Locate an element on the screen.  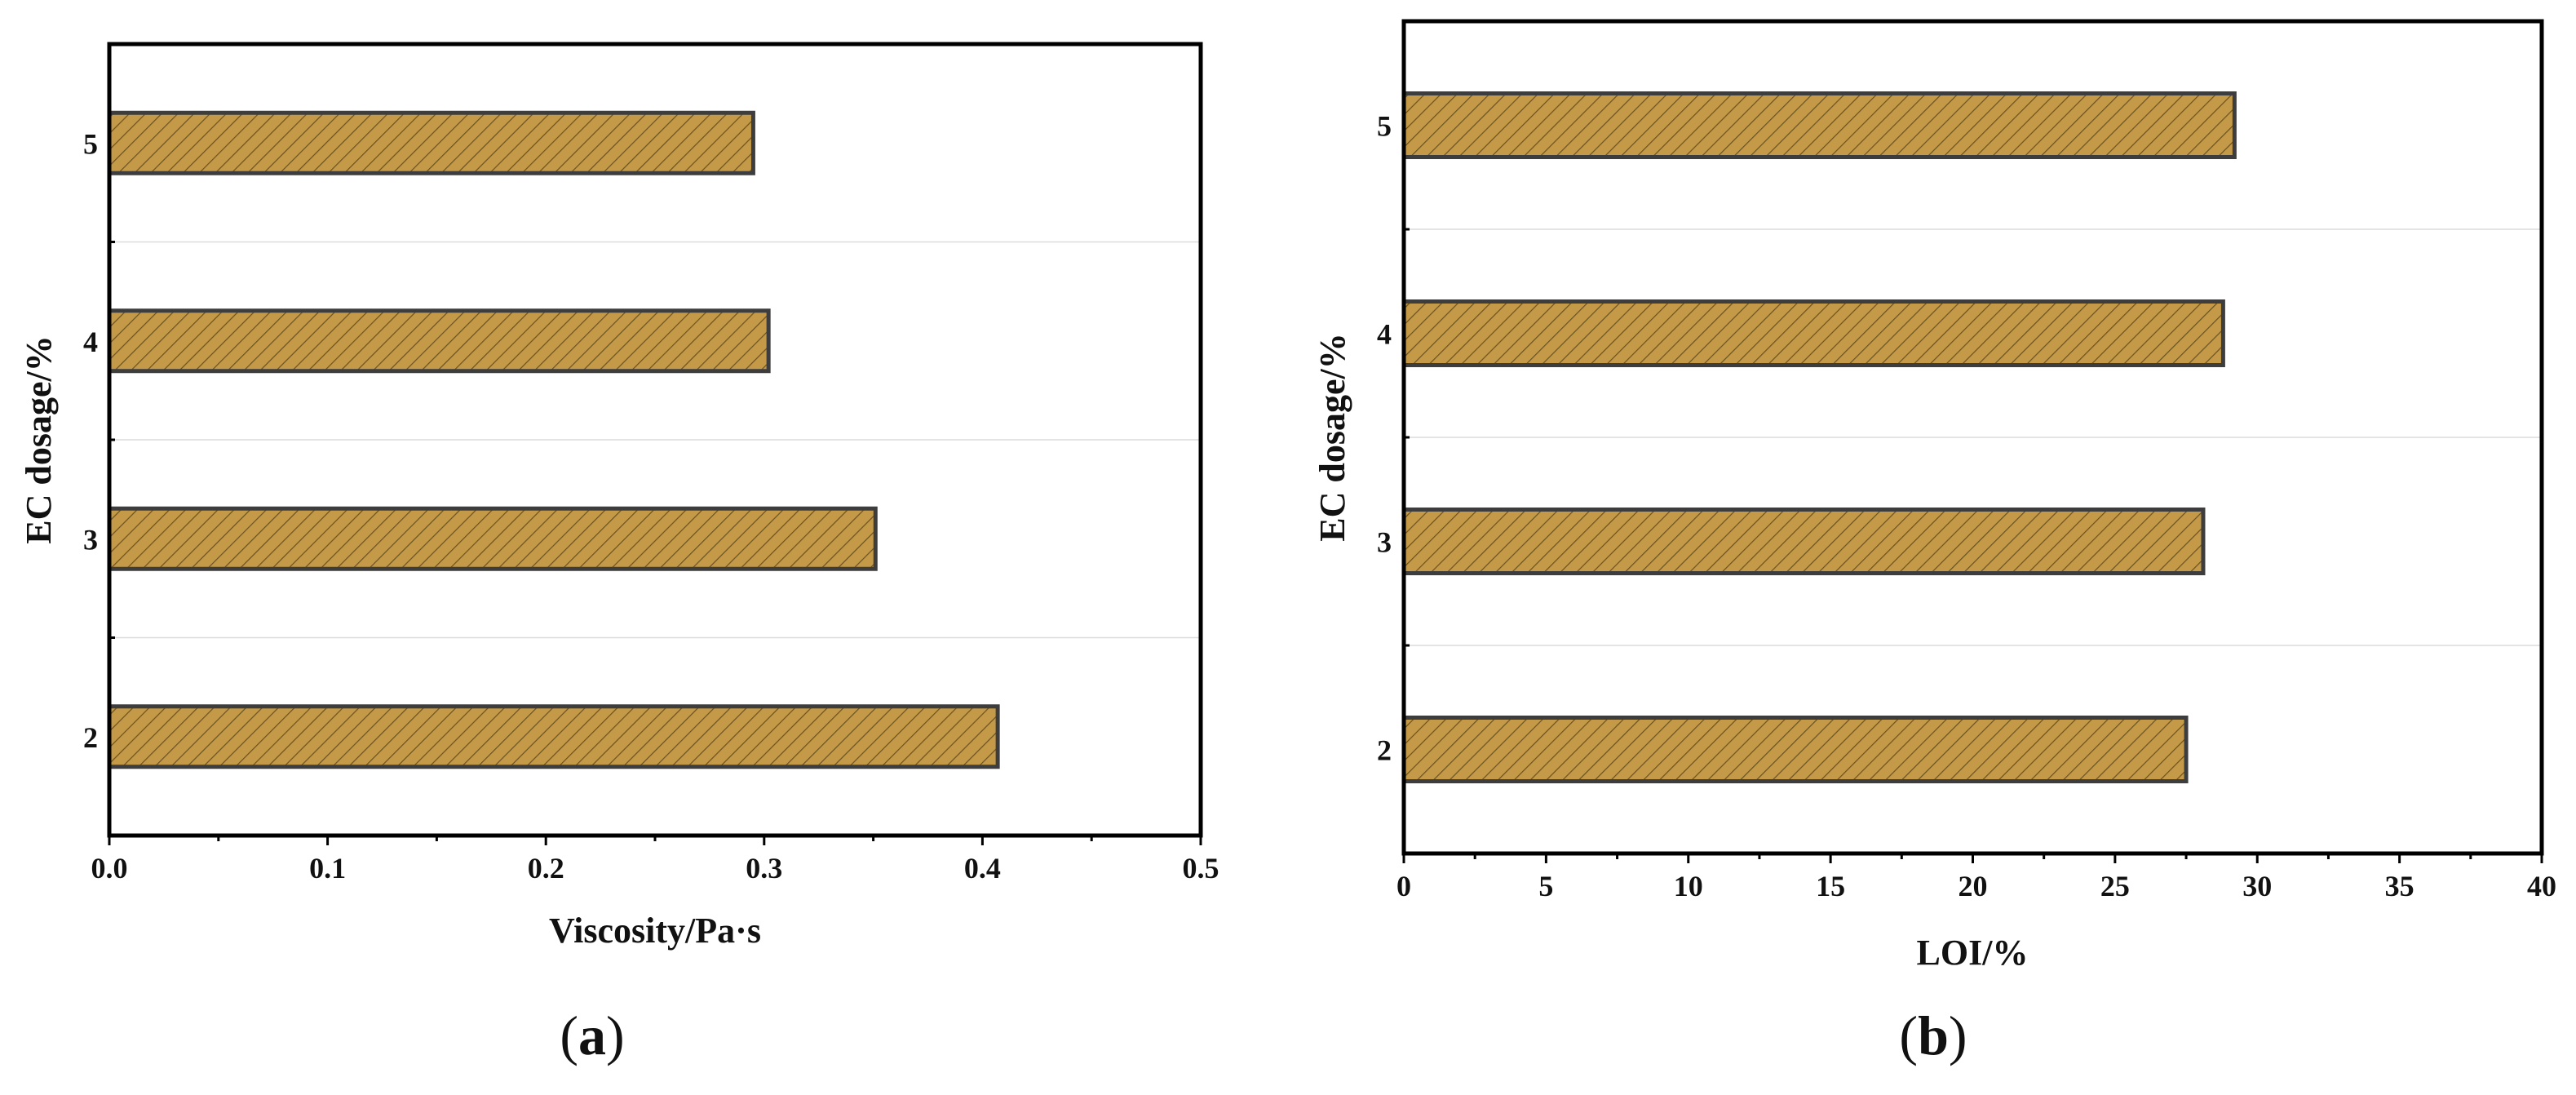
x-tick-label: 5 is located at coordinates (1545, 886).